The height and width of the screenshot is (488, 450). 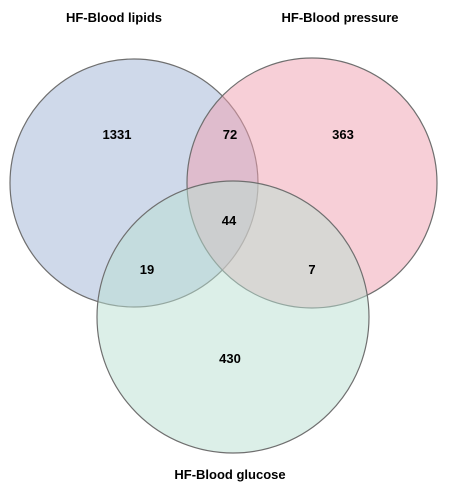 I want to click on count-lipids-only: 1331, so click(x=117, y=134).